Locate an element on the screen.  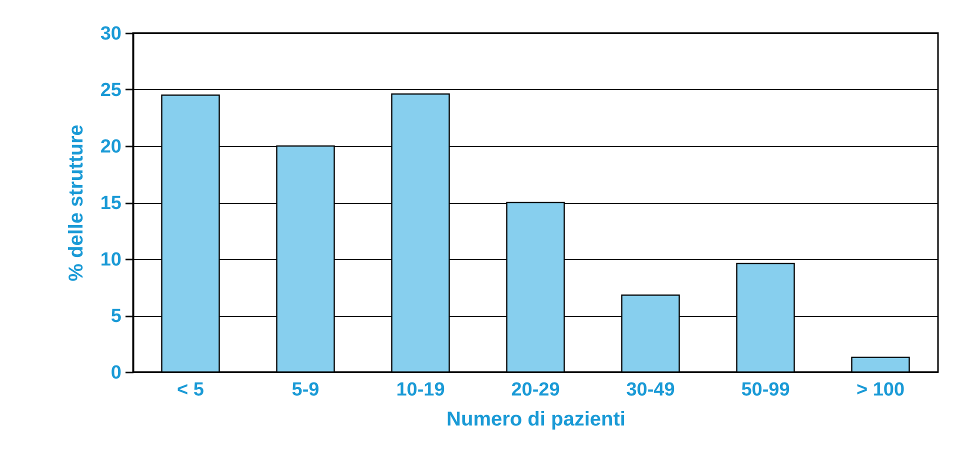
x-tick-label: > 100 is located at coordinates (880, 390).